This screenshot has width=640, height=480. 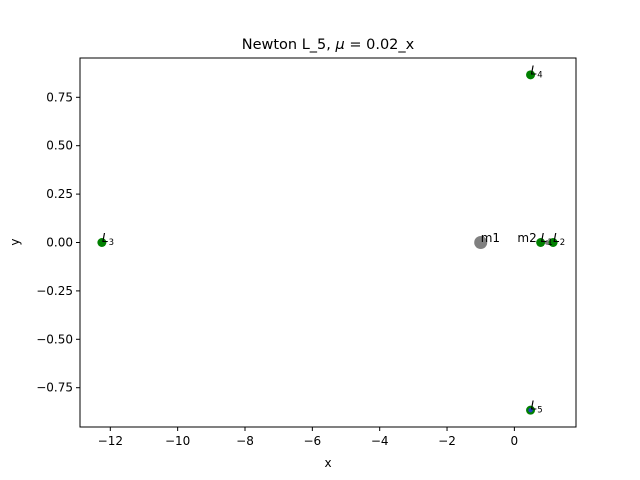 What do you see at coordinates (312, 441) in the screenshot?
I see `x-tick-label: −6` at bounding box center [312, 441].